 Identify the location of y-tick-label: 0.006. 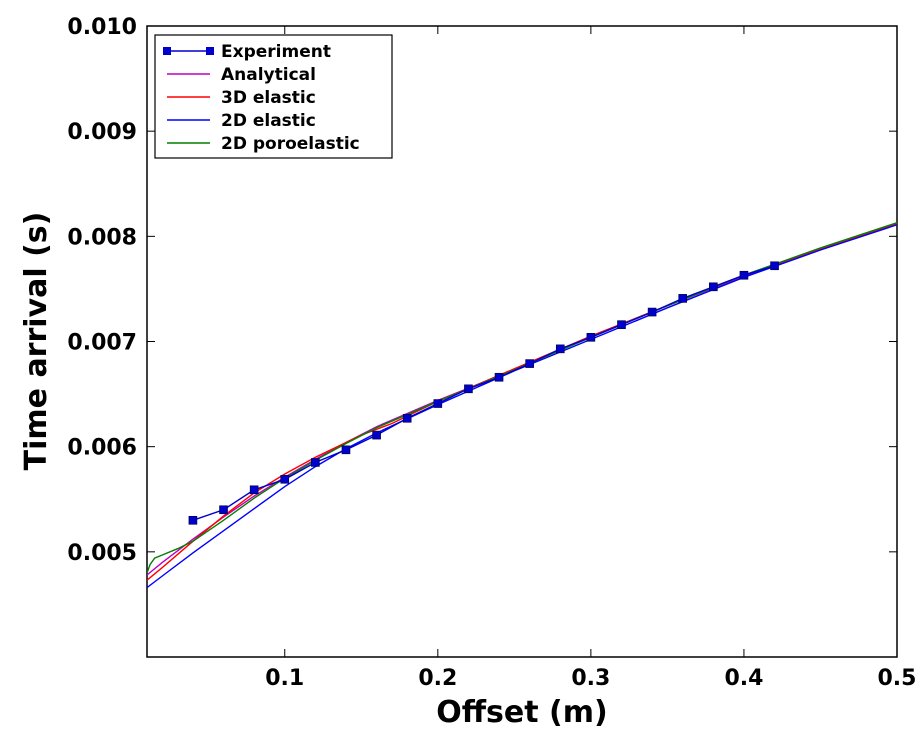
(102, 448).